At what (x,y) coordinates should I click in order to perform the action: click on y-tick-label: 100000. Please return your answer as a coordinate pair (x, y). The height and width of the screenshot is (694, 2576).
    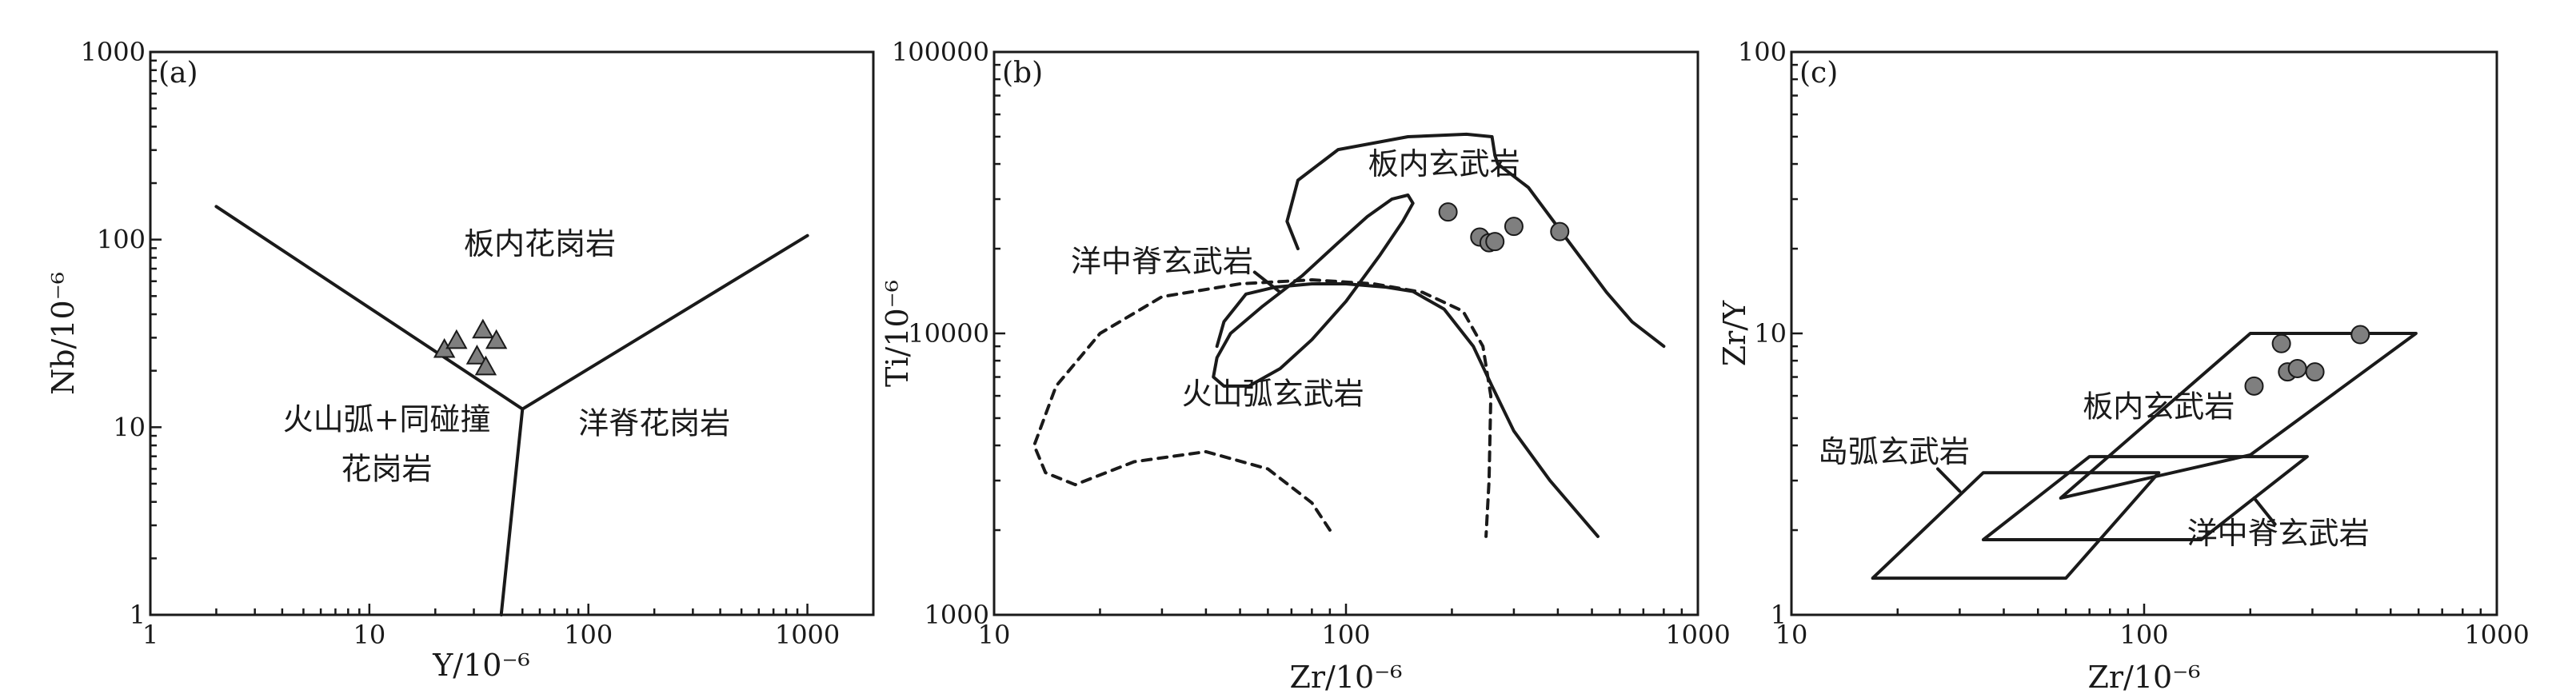
    Looking at the image, I should click on (940, 52).